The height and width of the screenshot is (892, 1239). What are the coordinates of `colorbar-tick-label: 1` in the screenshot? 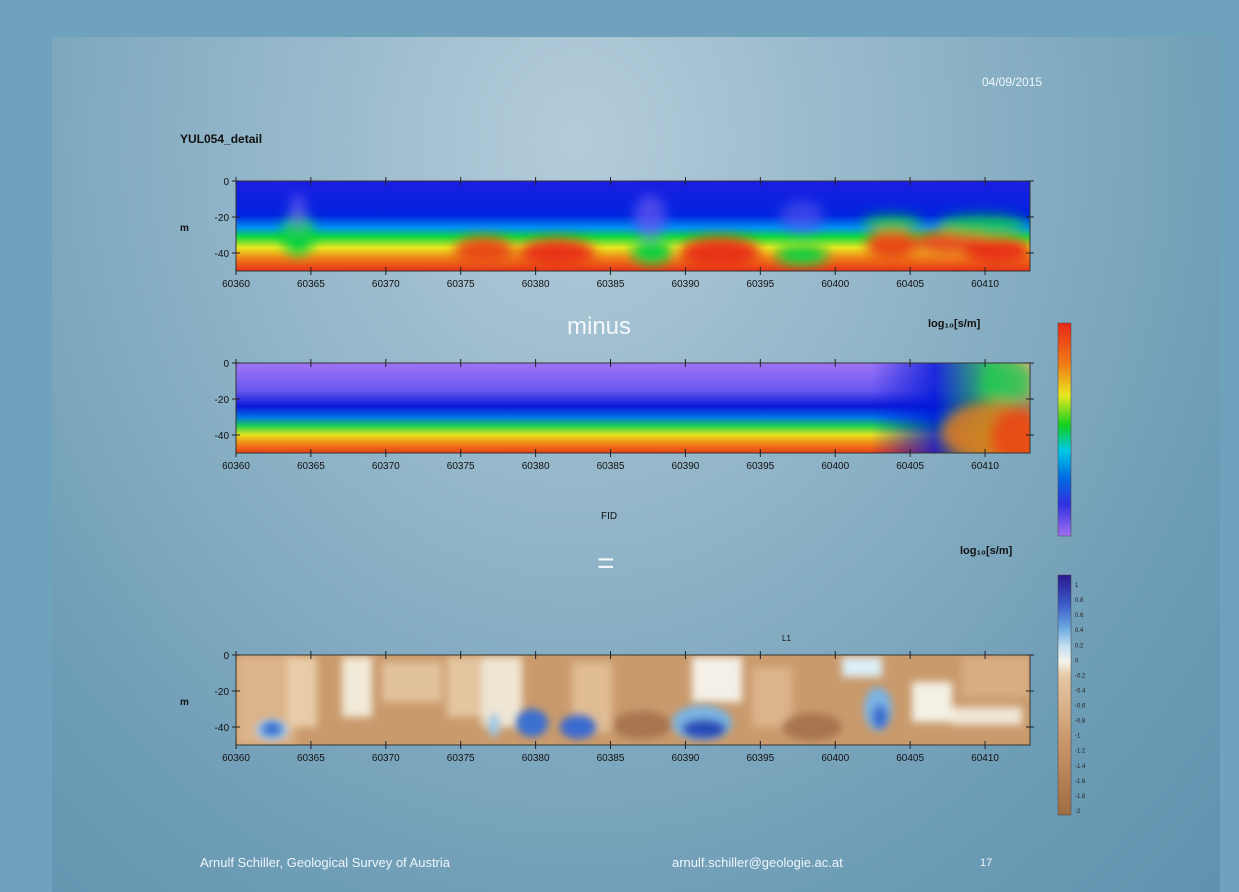 It's located at (1077, 586).